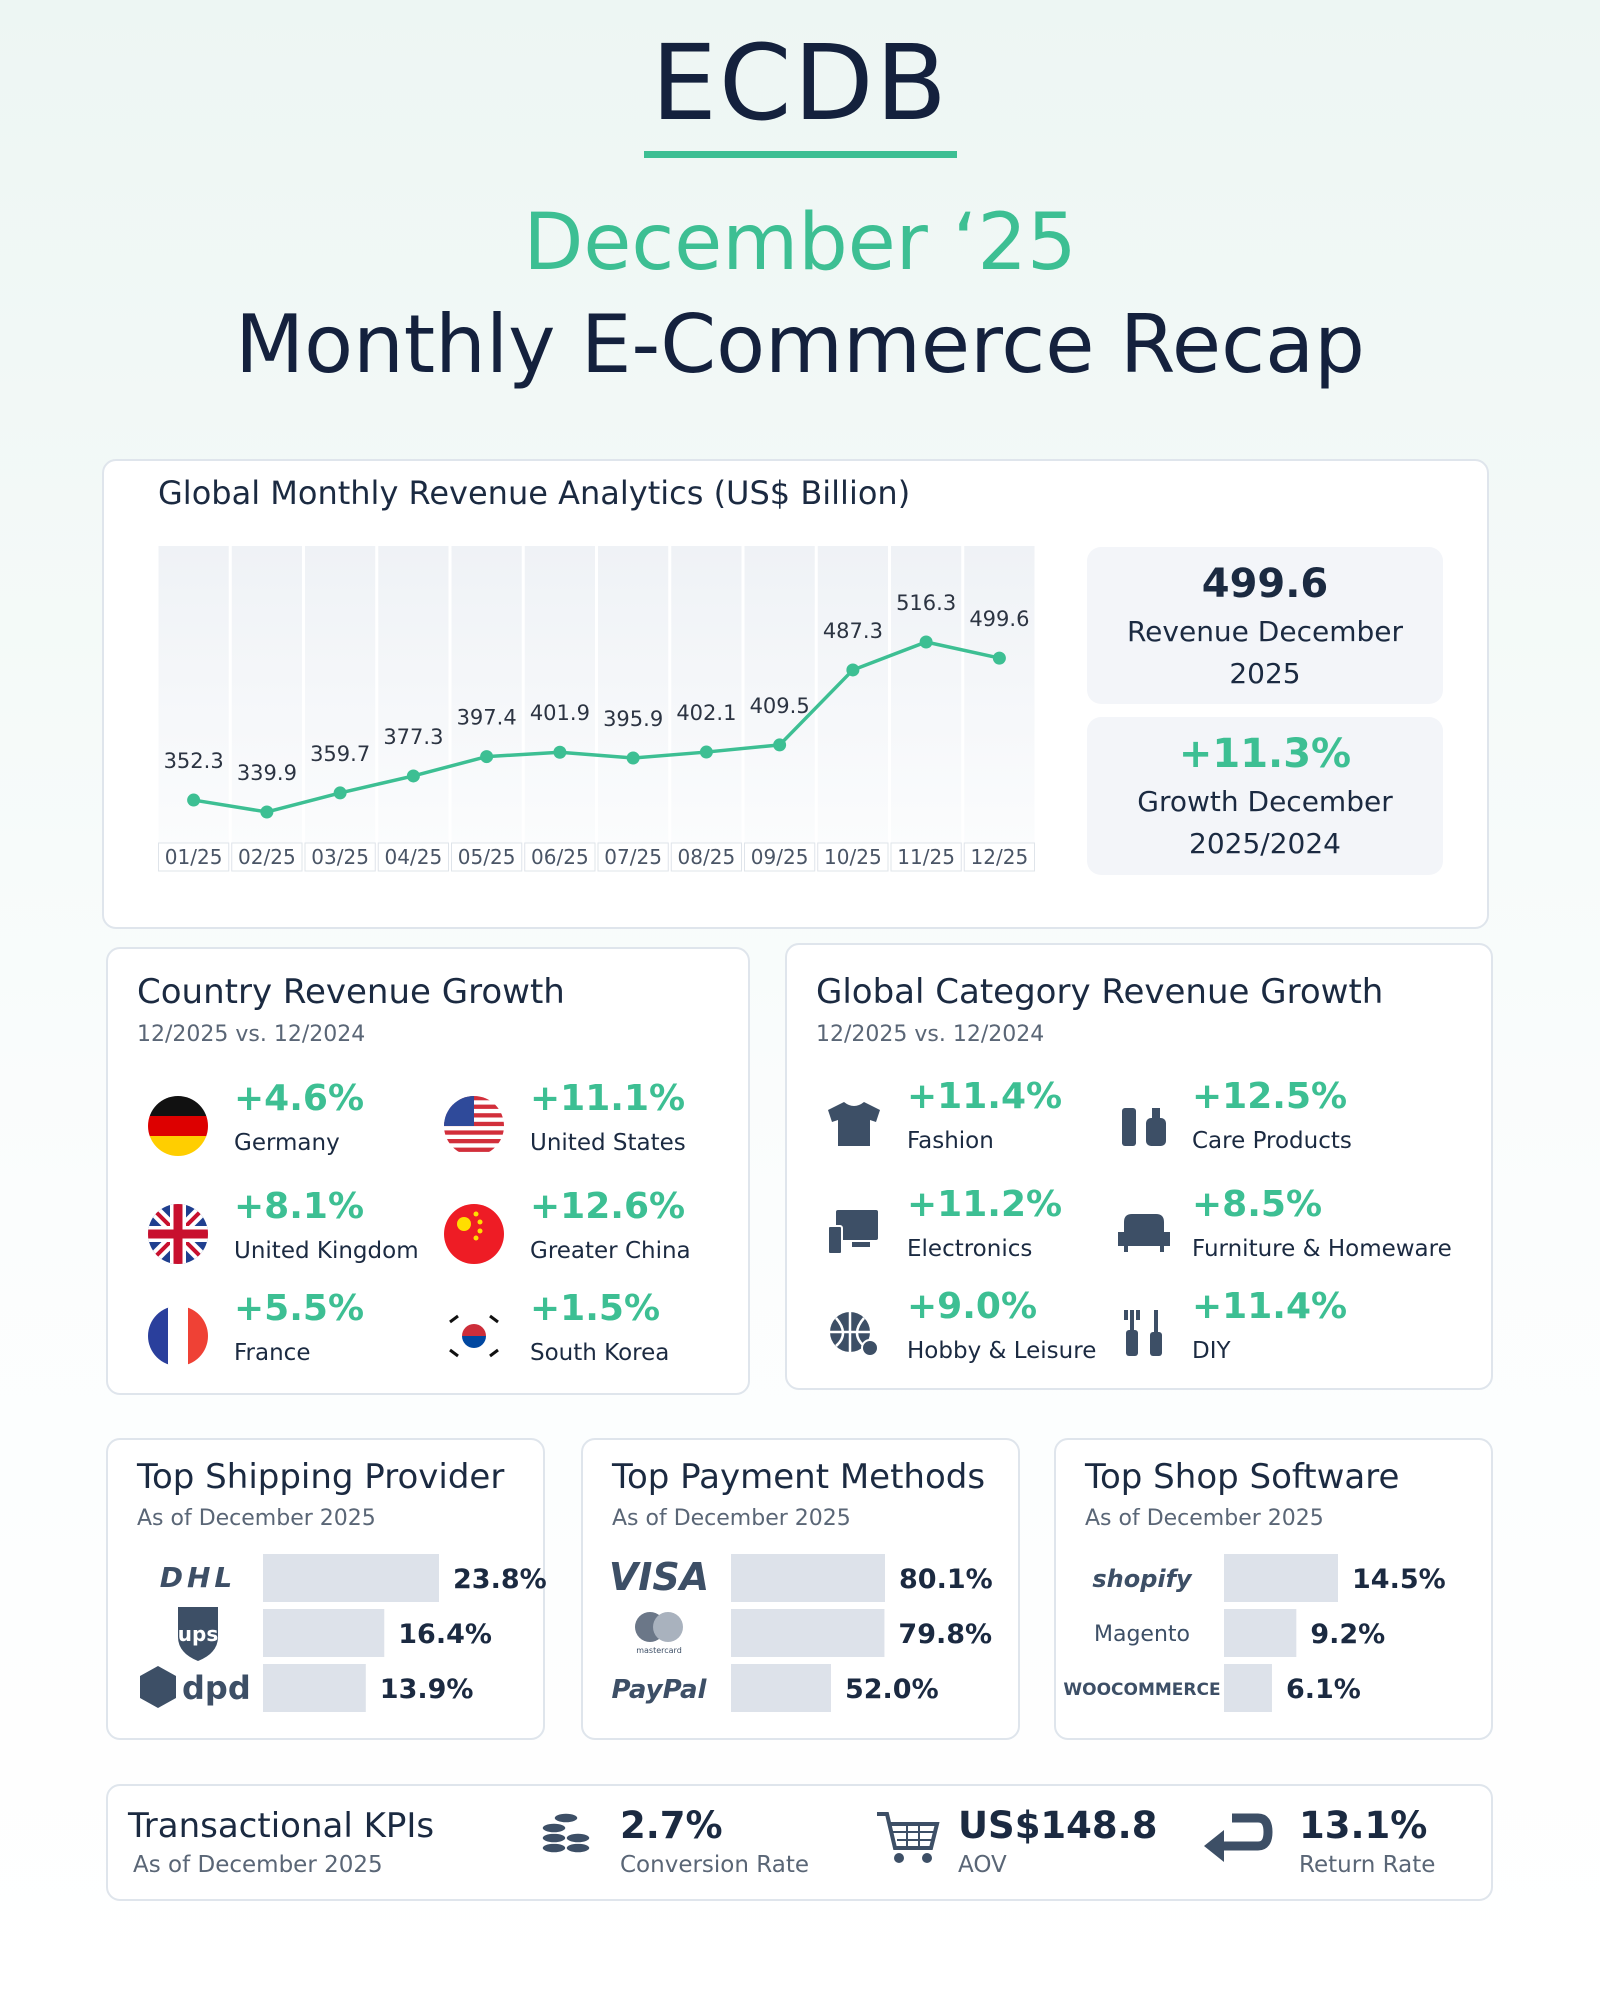  What do you see at coordinates (799, 1477) in the screenshot?
I see `section-title: Top Payment Methods` at bounding box center [799, 1477].